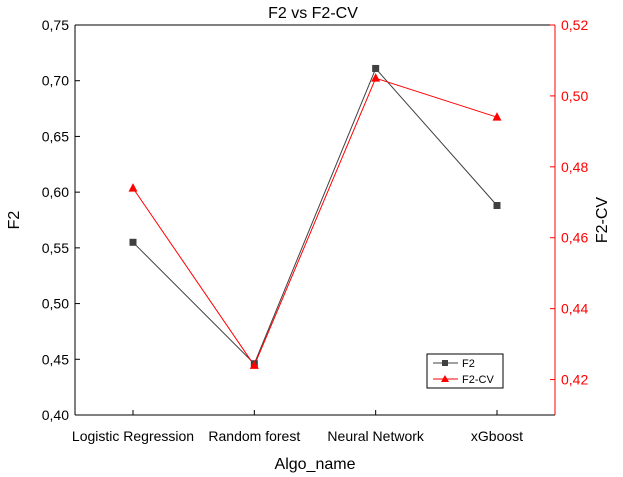 Image resolution: width=623 pixels, height=477 pixels. Describe the element at coordinates (55, 136) in the screenshot. I see `y-tick-label: 0,65` at that location.